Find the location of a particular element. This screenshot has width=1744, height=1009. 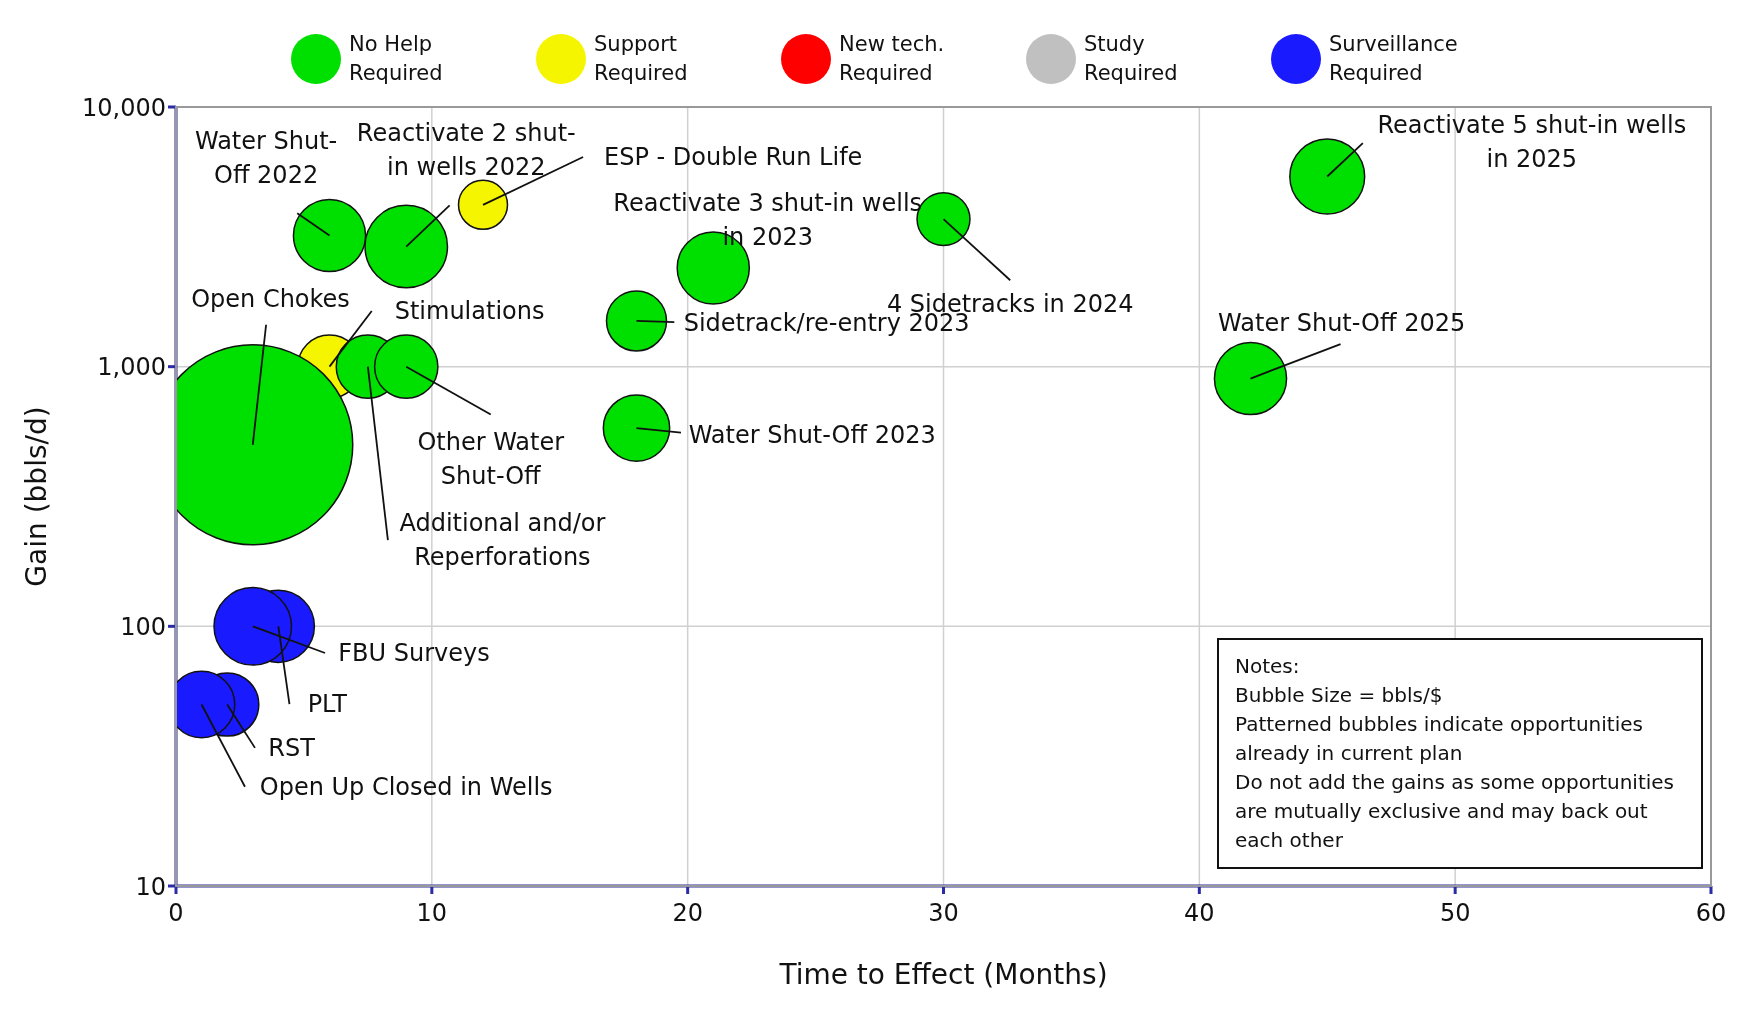

annotation: Notes: is located at coordinates (1268, 666).